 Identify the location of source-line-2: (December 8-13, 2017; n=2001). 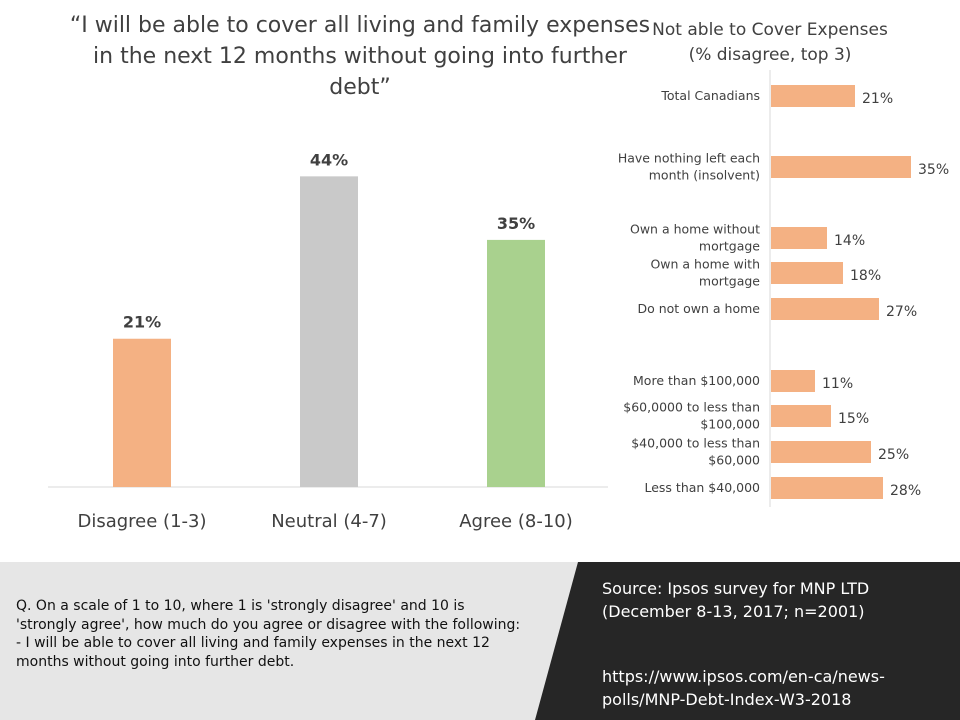
(733, 611).